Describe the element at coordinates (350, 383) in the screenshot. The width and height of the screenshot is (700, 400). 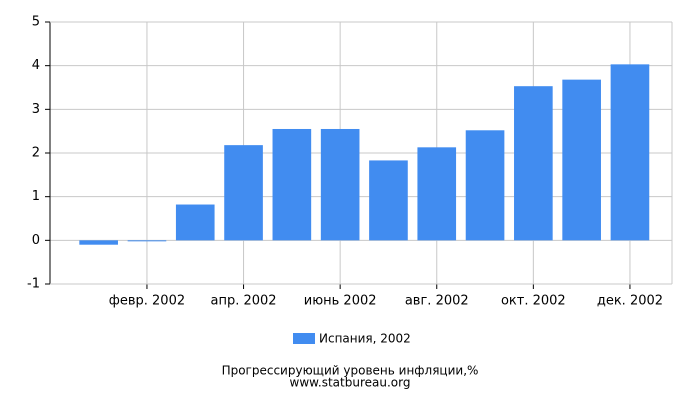
I see `chart-source: www.statbureau.org` at that location.